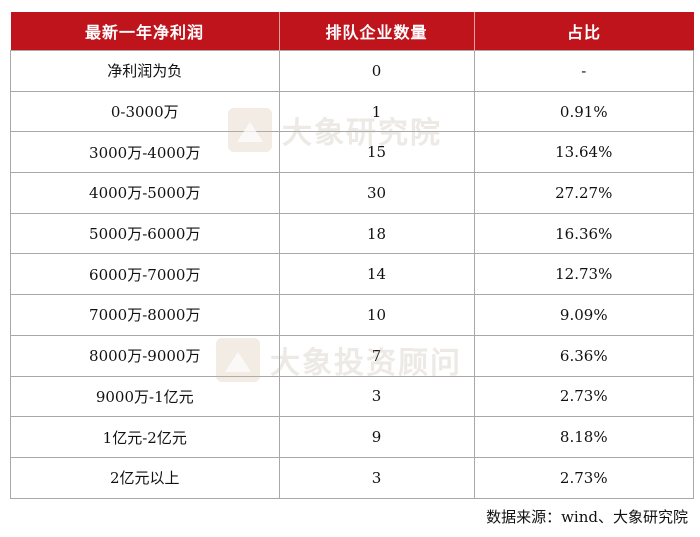 This screenshot has height=537, width=700. I want to click on header-net-profit: 最新一年净利润, so click(145, 31).